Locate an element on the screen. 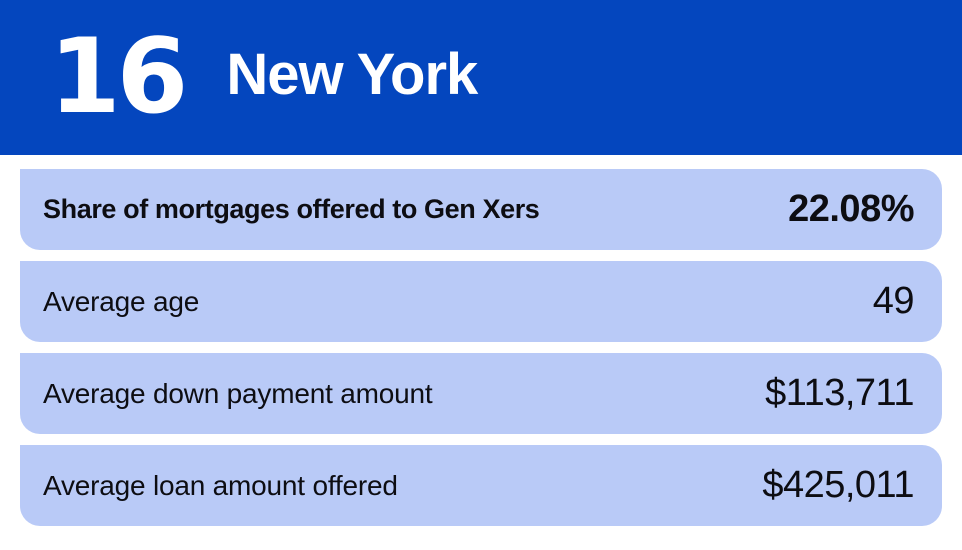  stat-row-average-loan-amount: Average loan amount offered $425,011 is located at coordinates (481, 485).